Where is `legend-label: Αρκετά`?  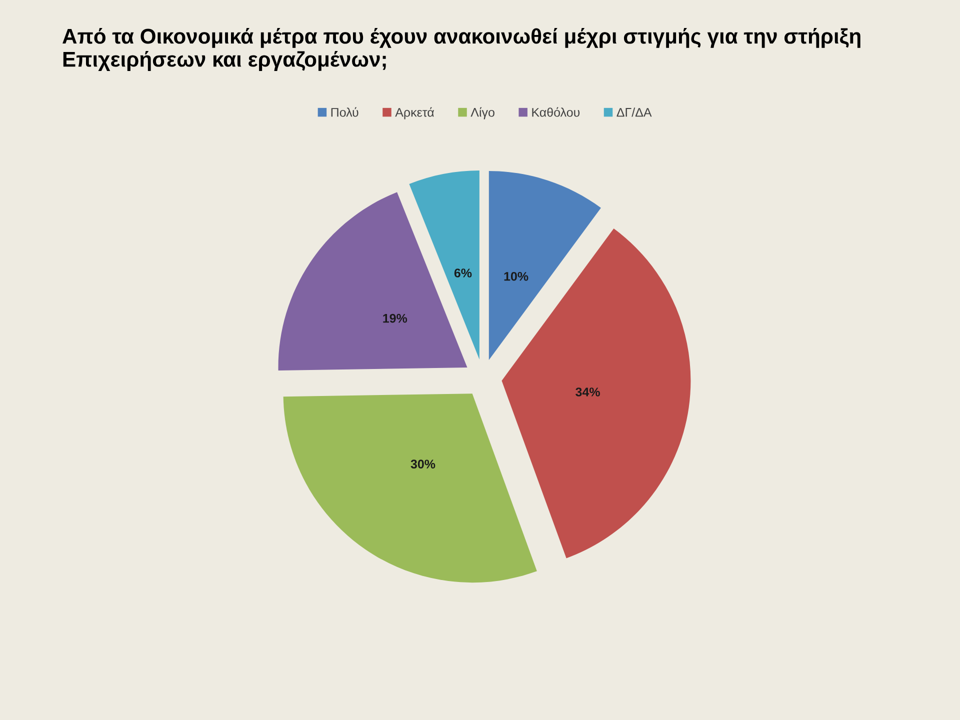 legend-label: Αρκετά is located at coordinates (414, 113).